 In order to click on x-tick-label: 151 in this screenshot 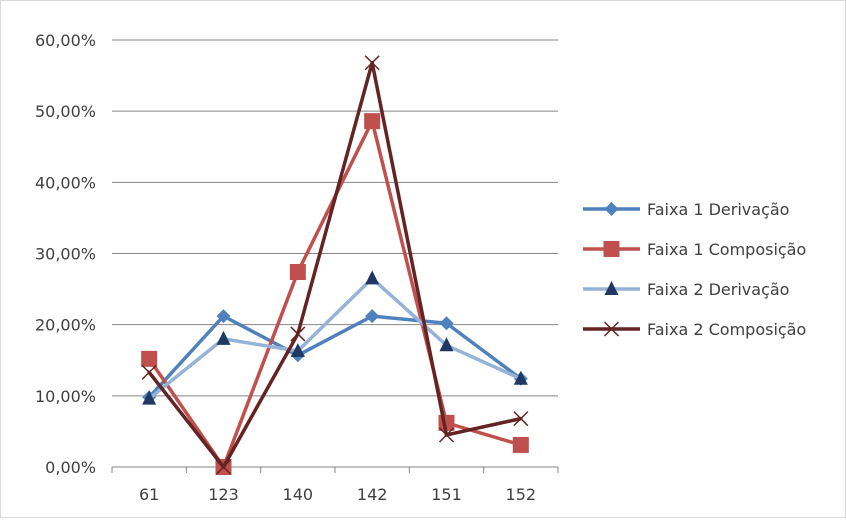, I will do `click(446, 494)`.